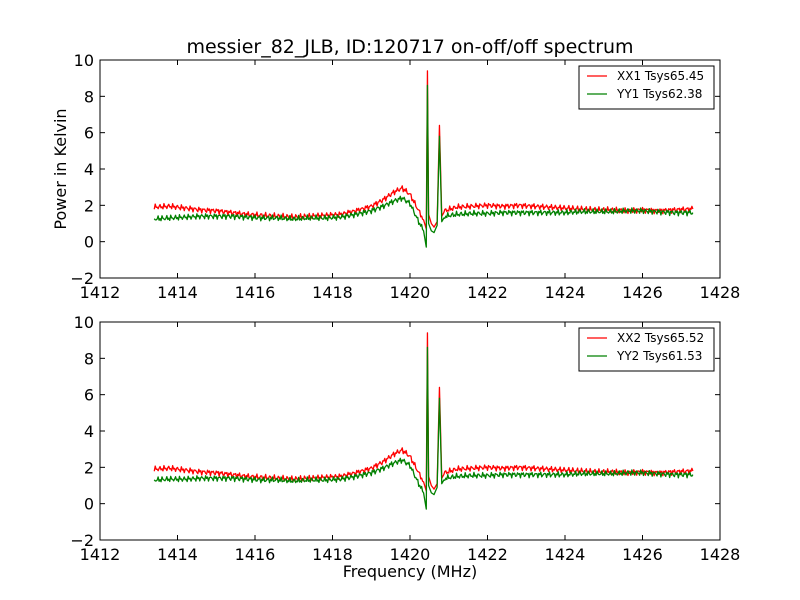  I want to click on top-ylabel: Power in Kelvin, so click(60, 168).